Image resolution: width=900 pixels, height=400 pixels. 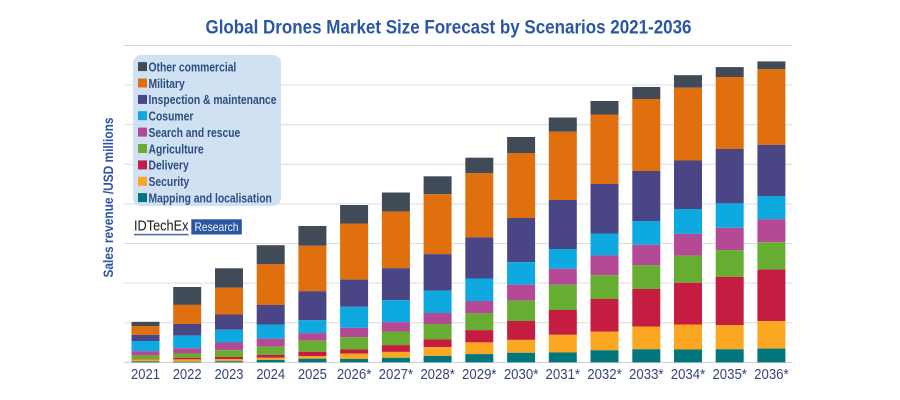 I want to click on svg-text: Security, so click(x=169, y=181).